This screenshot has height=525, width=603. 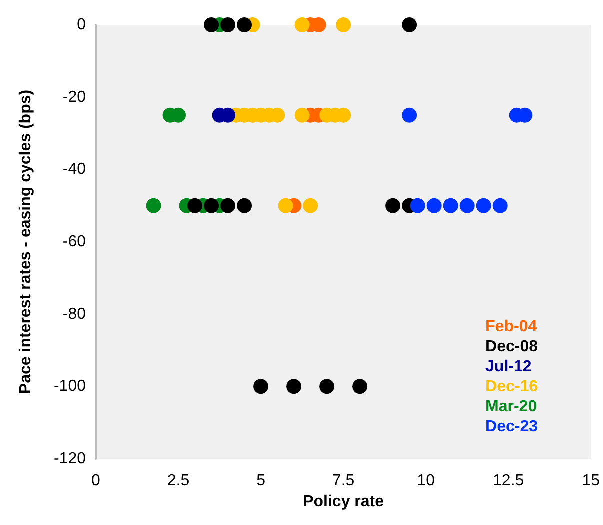 What do you see at coordinates (81, 25) in the screenshot?
I see `y-tick-label: 0` at bounding box center [81, 25].